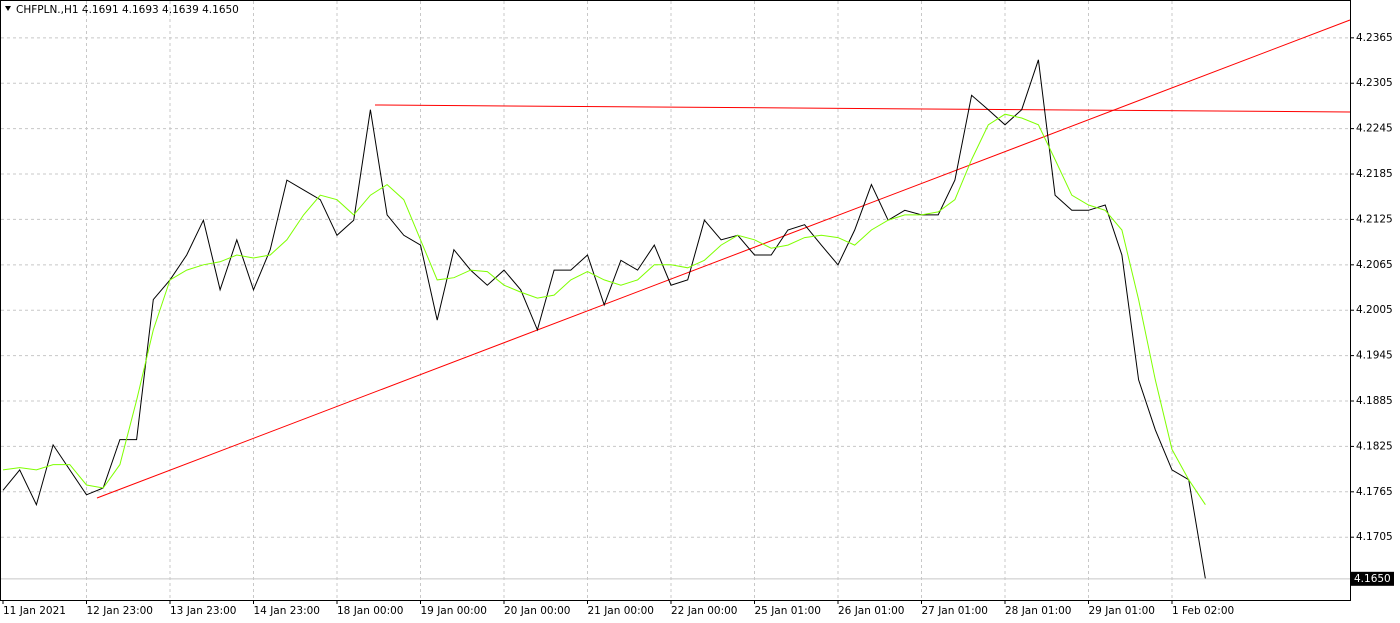  What do you see at coordinates (871, 611) in the screenshot?
I see `x-tick-label: 26 Jan 01:00` at bounding box center [871, 611].